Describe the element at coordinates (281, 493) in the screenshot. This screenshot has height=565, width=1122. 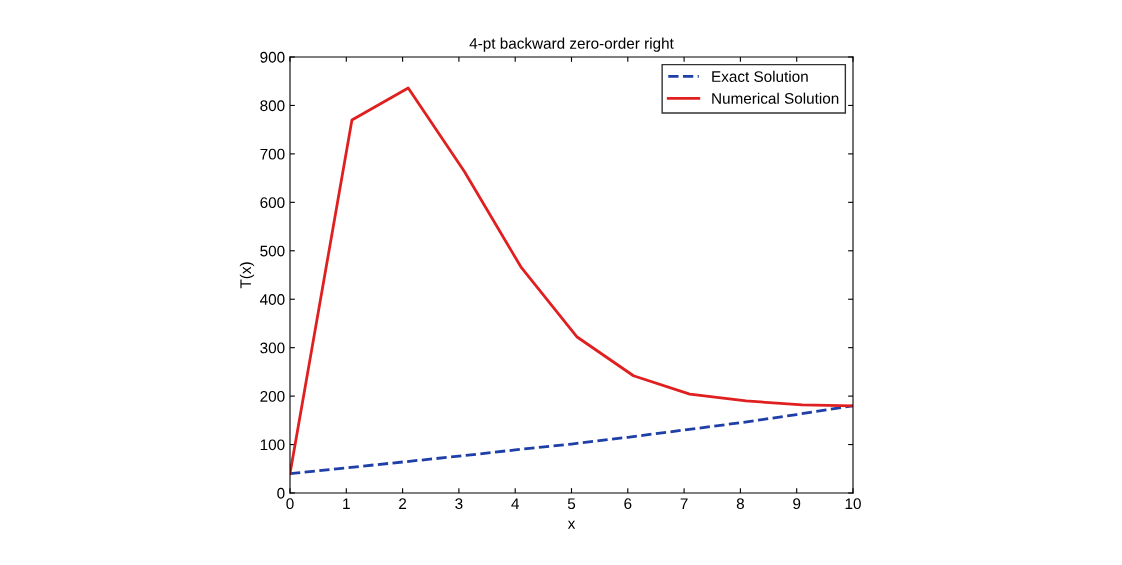
I see `y-tick-label: 0` at that location.